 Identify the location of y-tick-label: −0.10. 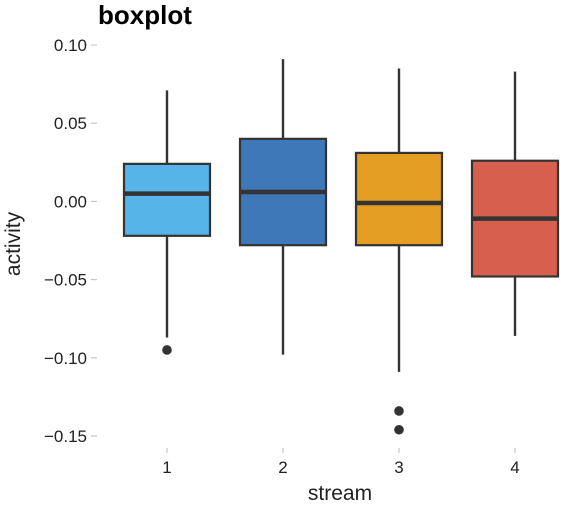
(65, 358).